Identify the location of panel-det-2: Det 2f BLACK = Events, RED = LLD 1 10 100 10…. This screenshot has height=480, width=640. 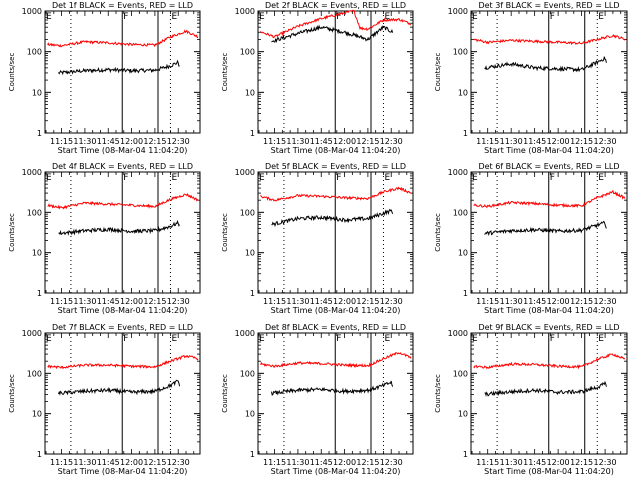
(317, 78).